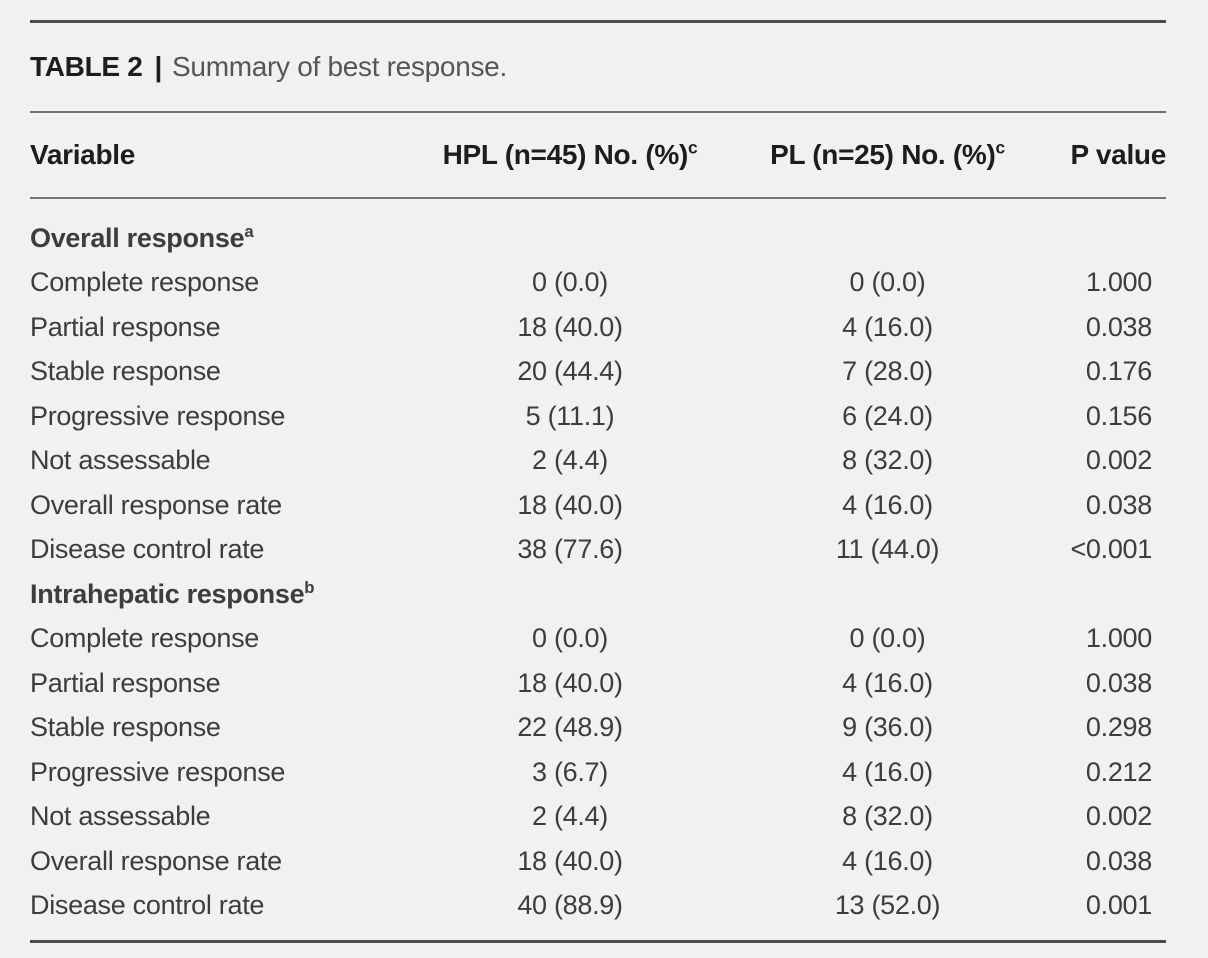 The width and height of the screenshot is (1208, 958). I want to click on column-header-pl: PL (n=25) No. (%)c, so click(888, 153).